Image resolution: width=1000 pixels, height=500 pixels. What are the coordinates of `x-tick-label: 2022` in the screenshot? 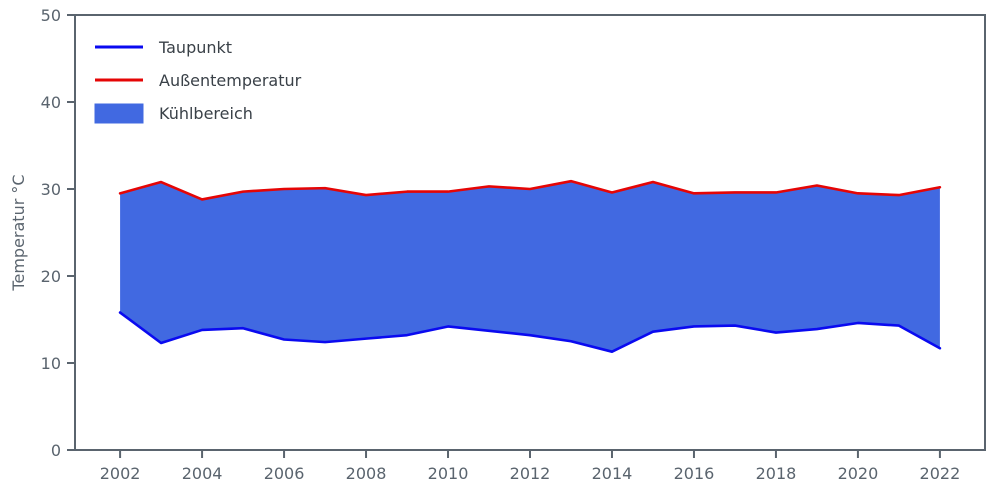 It's located at (940, 473).